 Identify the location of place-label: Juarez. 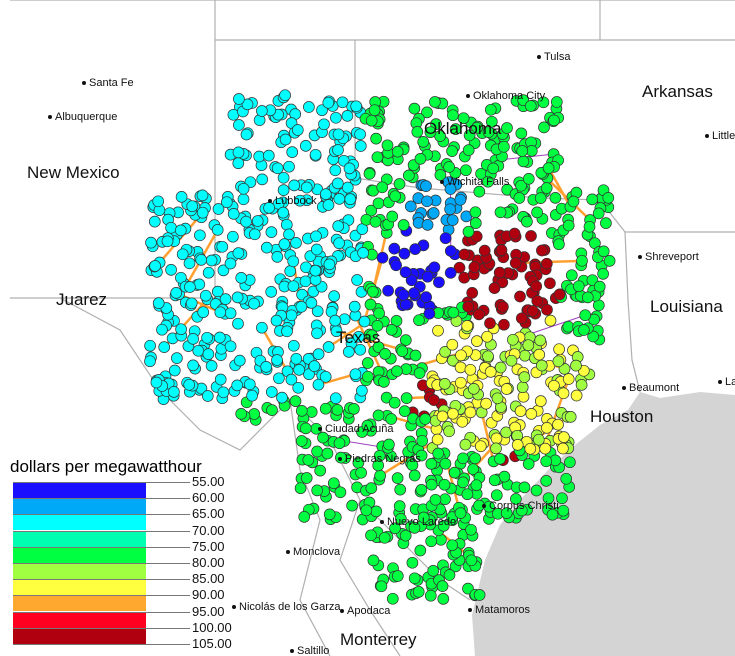
(82, 299).